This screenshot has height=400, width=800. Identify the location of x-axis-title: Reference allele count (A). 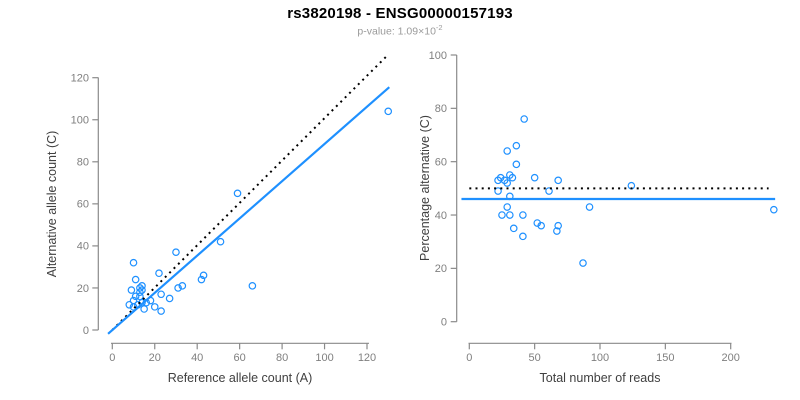
(240, 378).